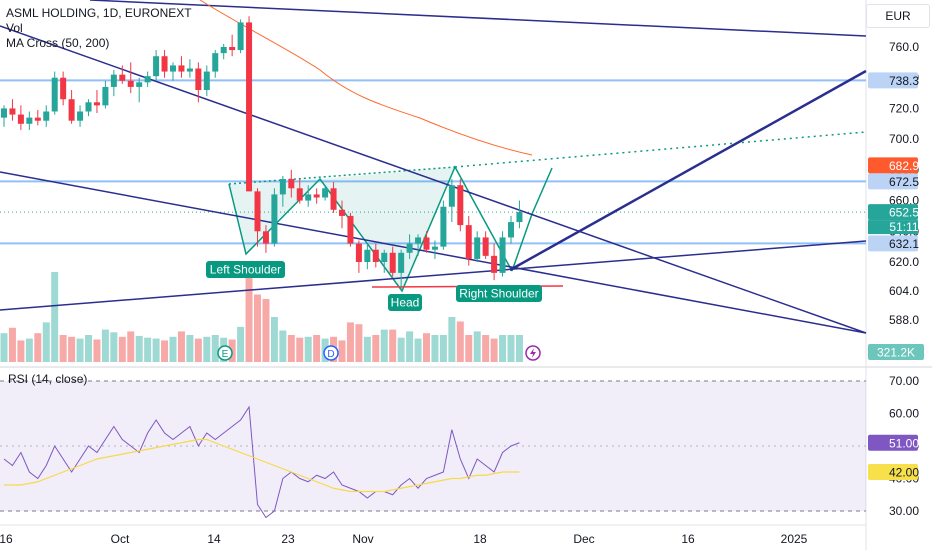 Image resolution: width=932 pixels, height=550 pixels. What do you see at coordinates (48, 379) in the screenshot?
I see `rsi-indicator-label: RSI (14, close)` at bounding box center [48, 379].